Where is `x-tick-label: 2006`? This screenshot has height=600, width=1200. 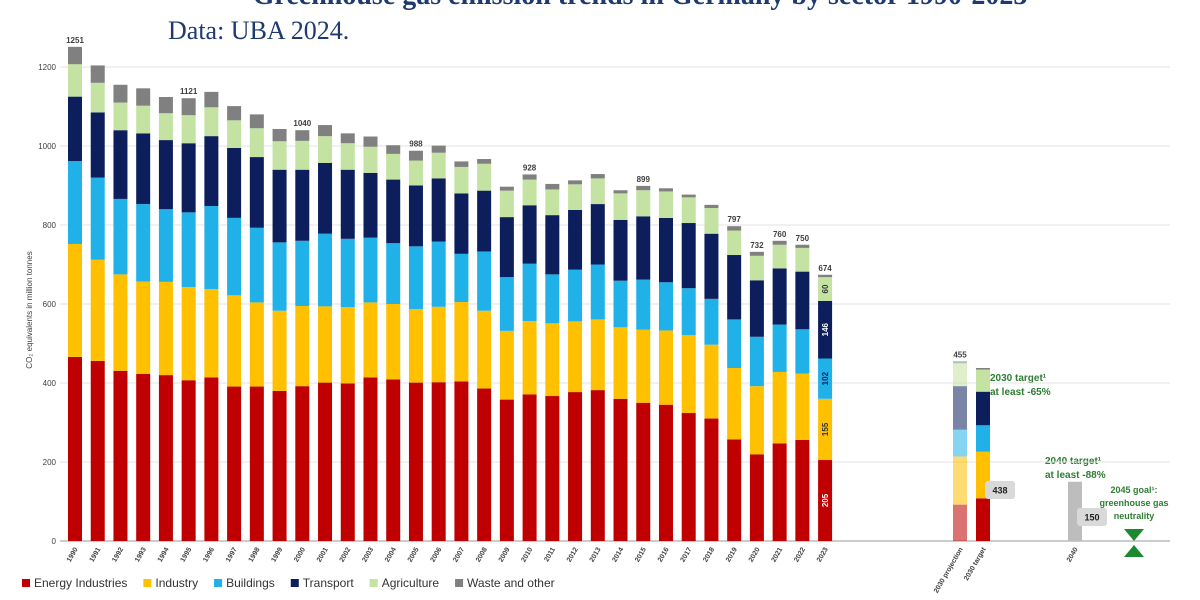
x-tick-label: 2006 is located at coordinates (437, 554).